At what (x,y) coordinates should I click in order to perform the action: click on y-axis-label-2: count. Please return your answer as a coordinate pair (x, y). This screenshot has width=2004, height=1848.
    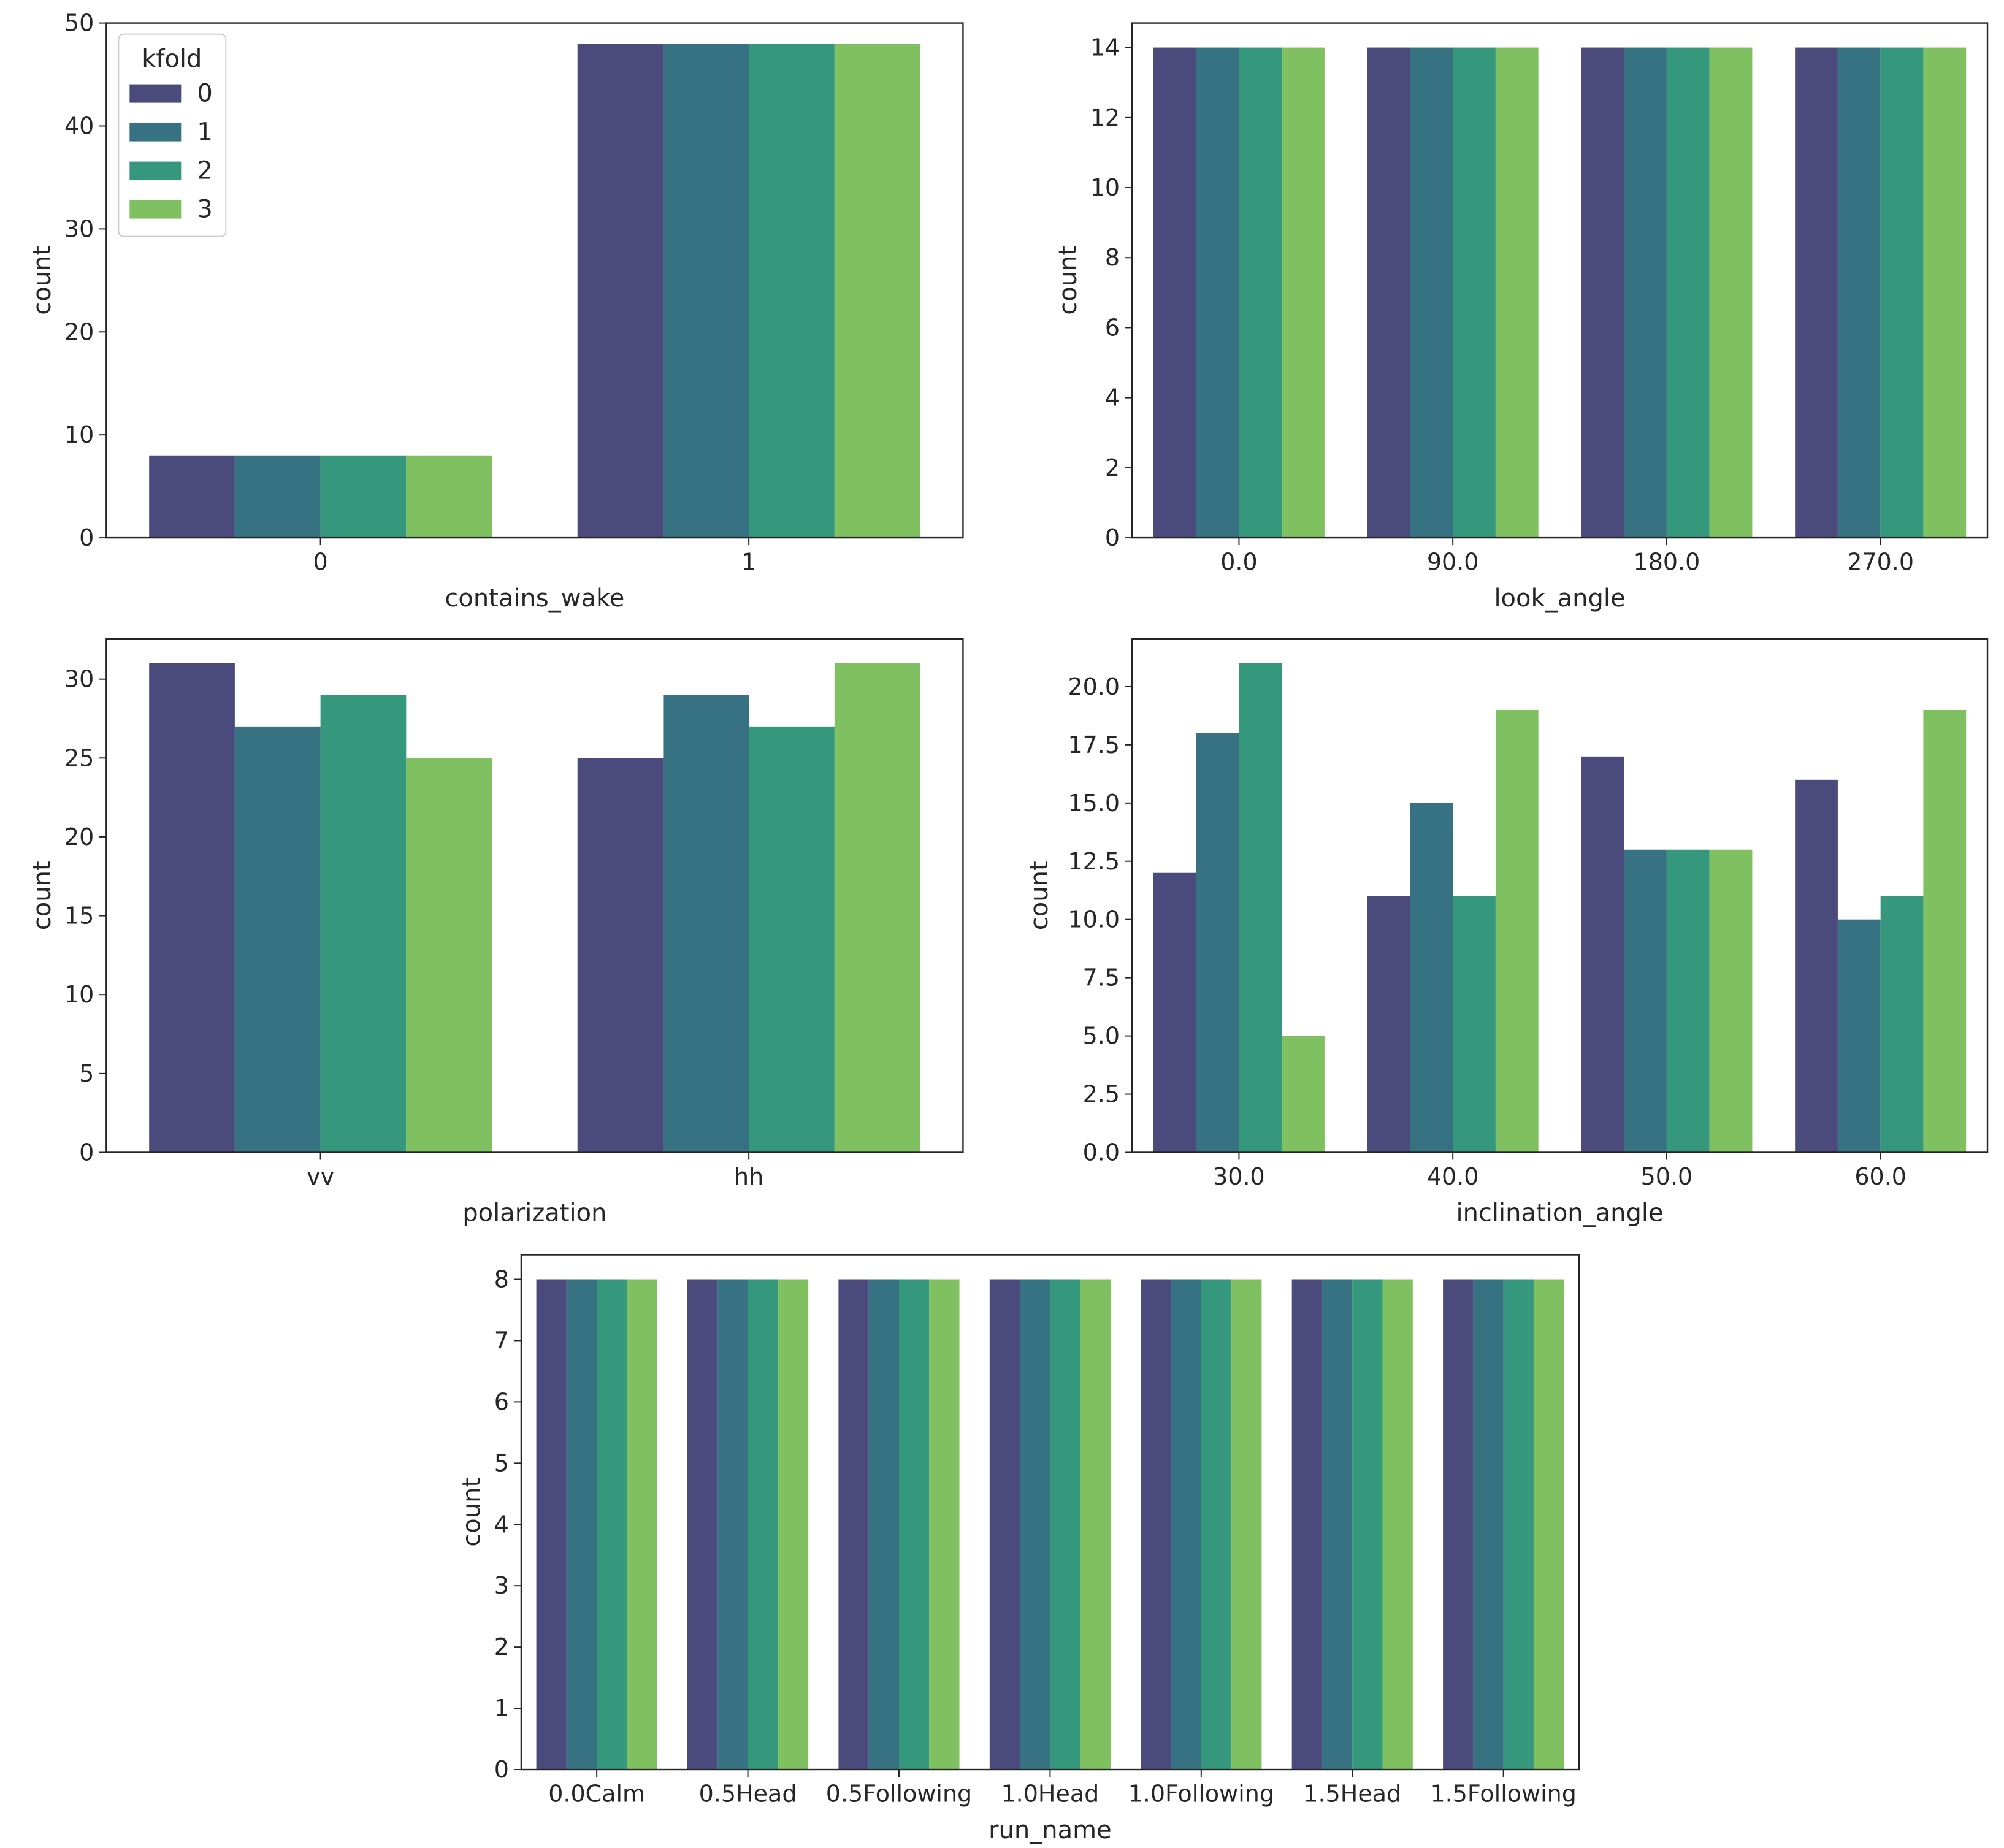
    Looking at the image, I should click on (1068, 280).